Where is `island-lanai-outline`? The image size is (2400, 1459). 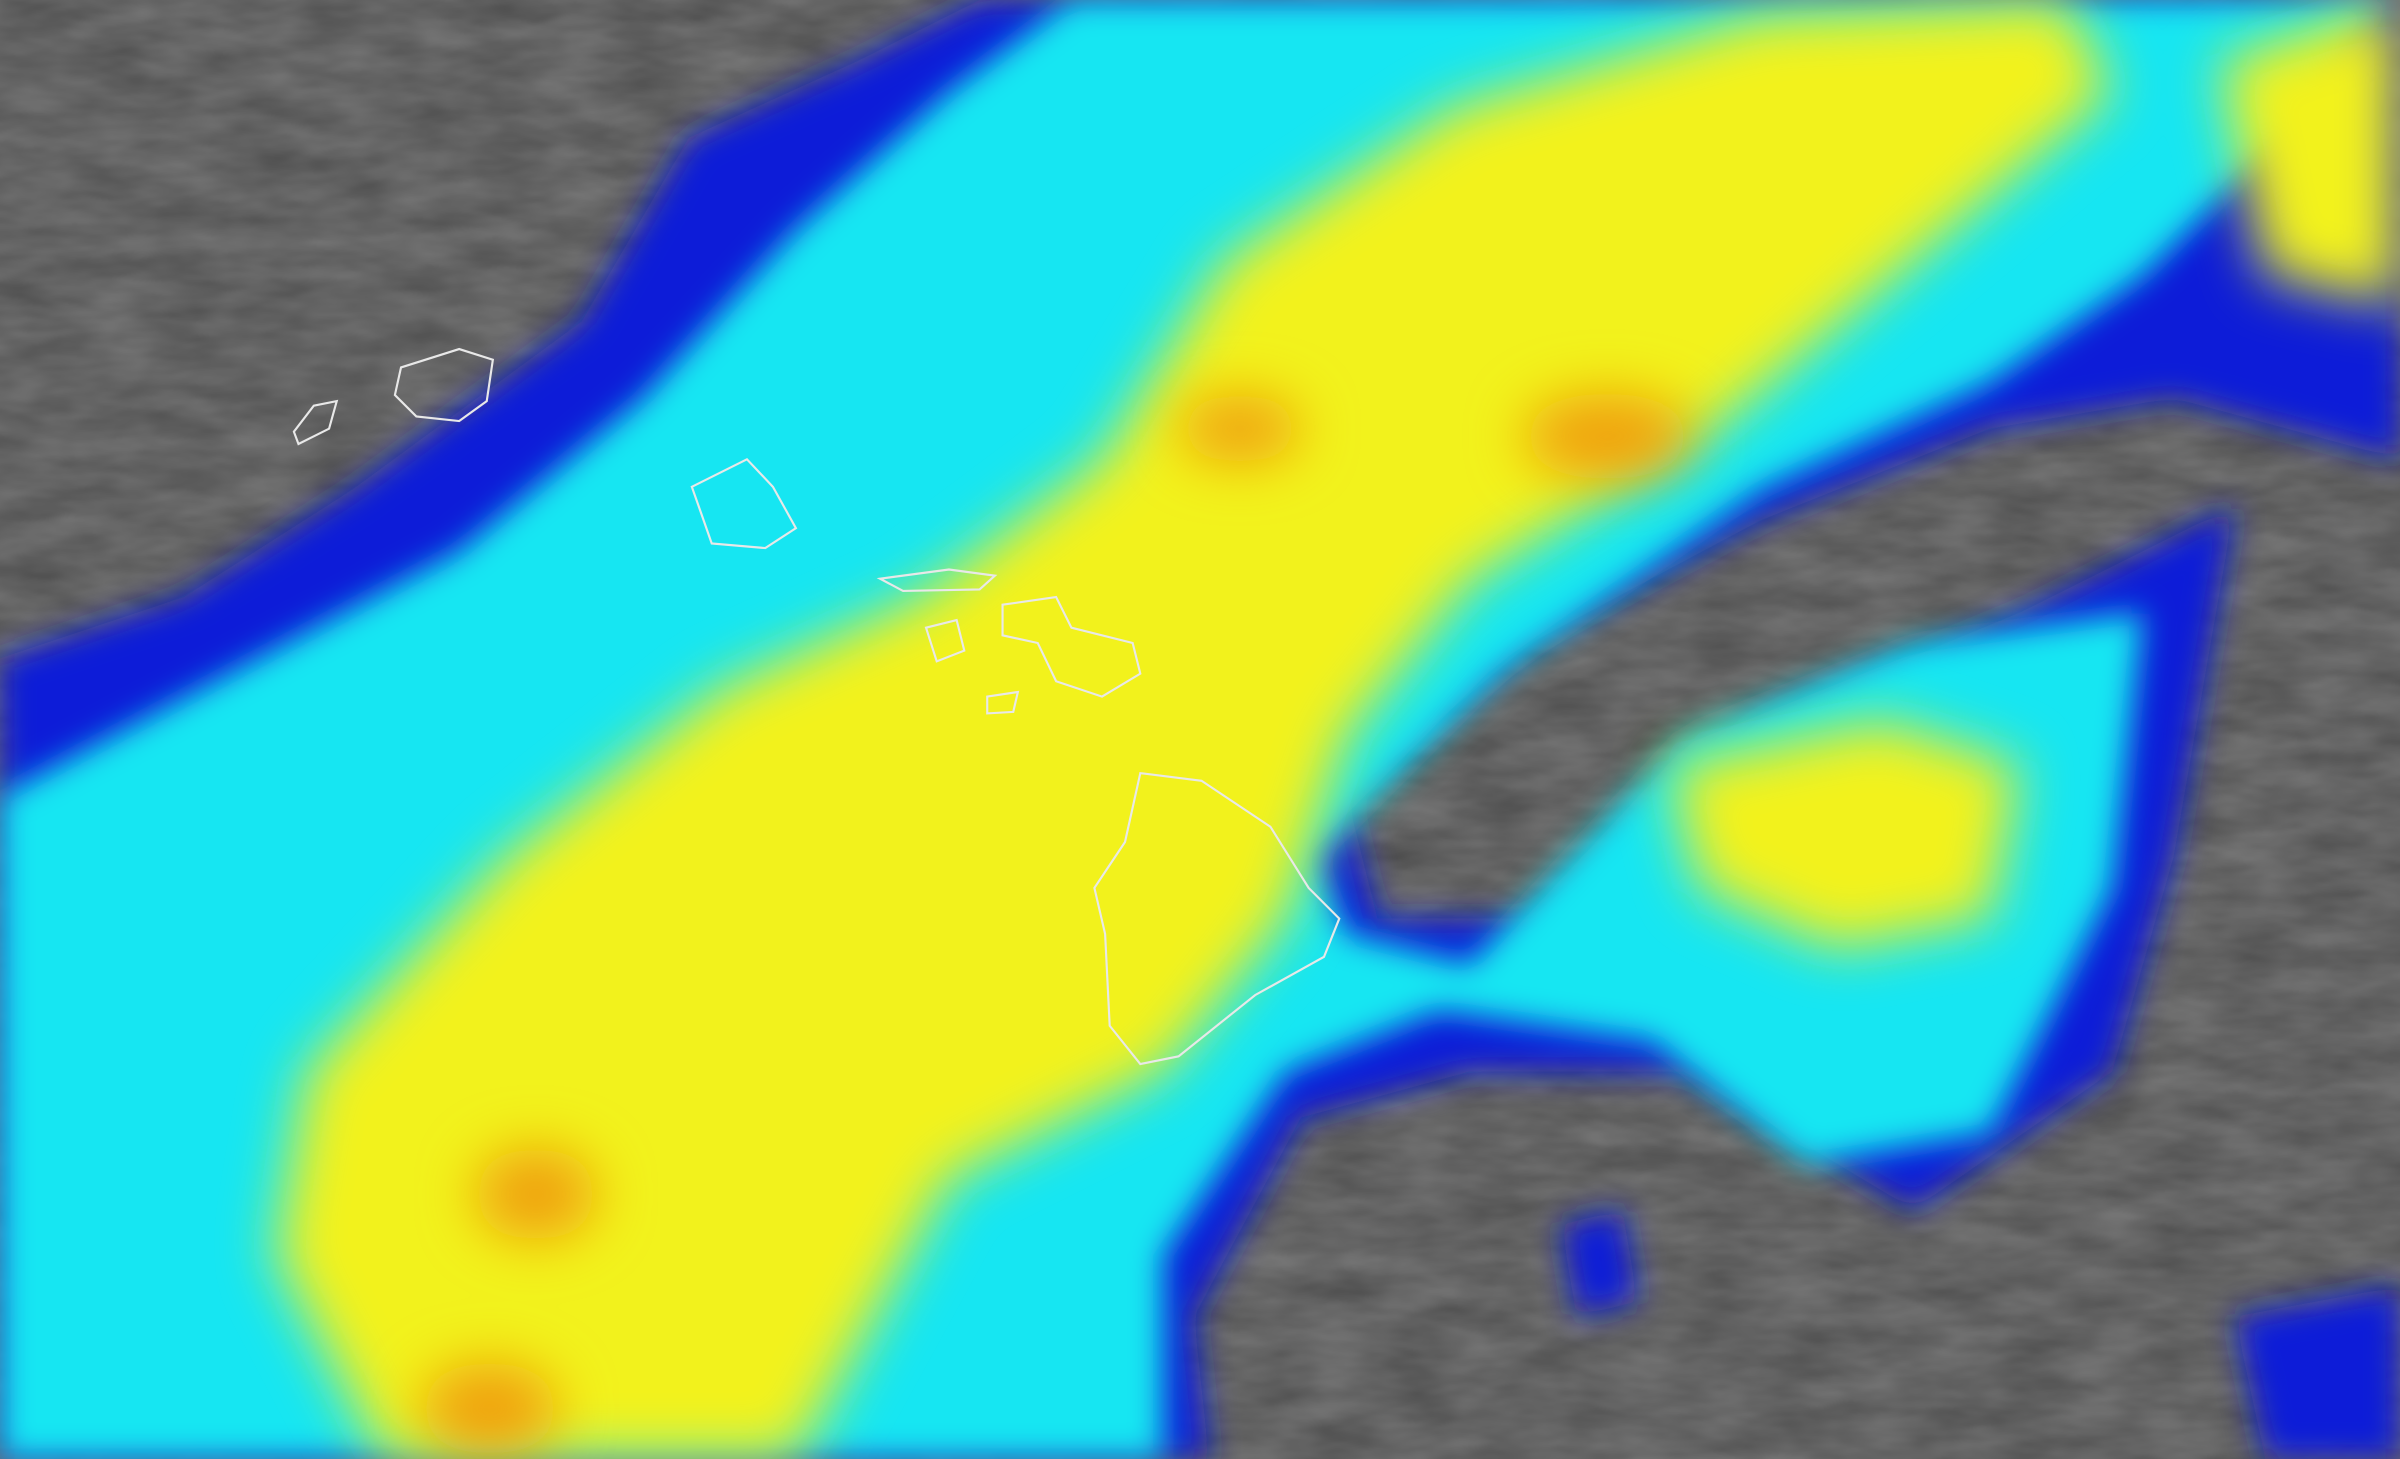
island-lanai-outline is located at coordinates (945, 640).